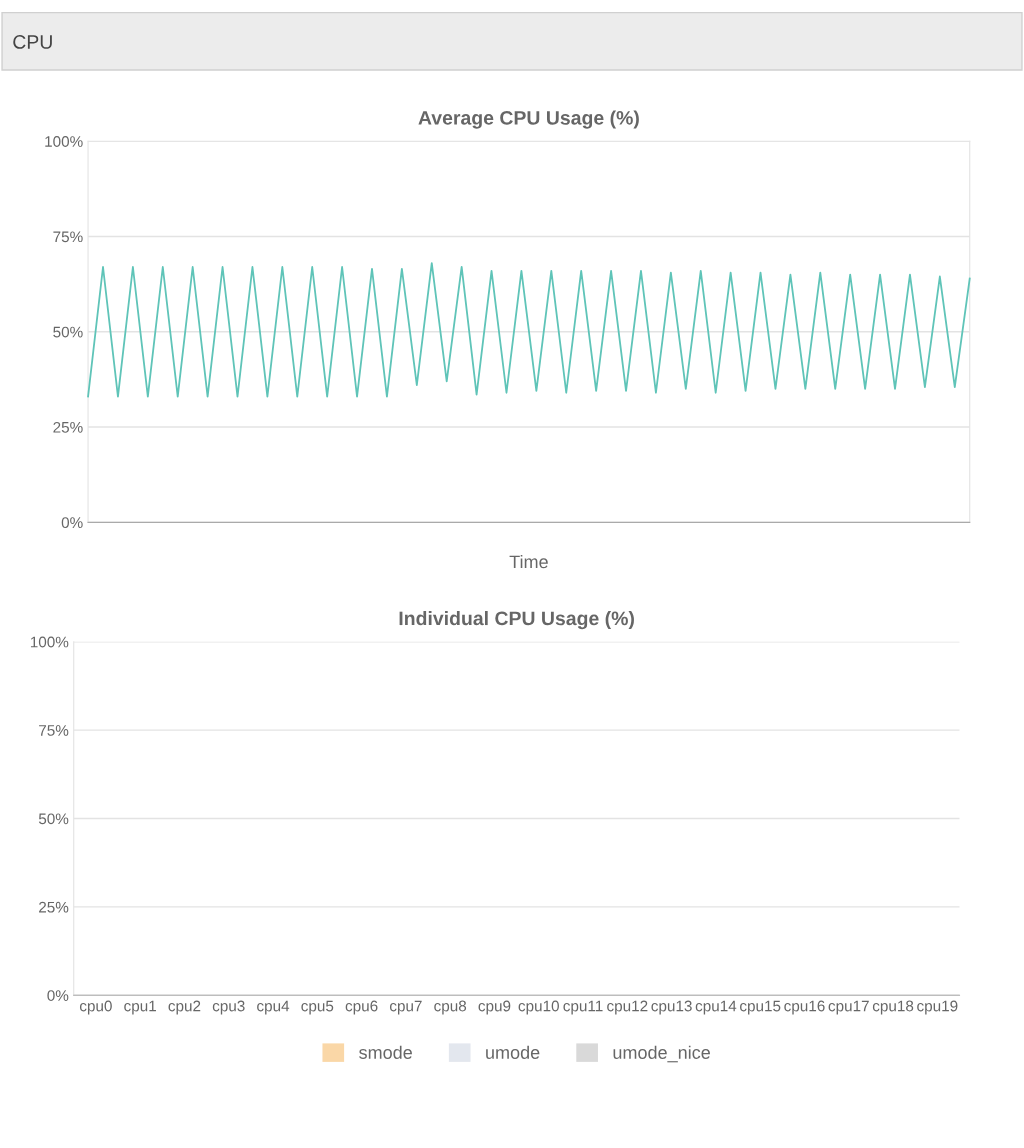 The height and width of the screenshot is (1148, 1024). What do you see at coordinates (583, 1007) in the screenshot?
I see `x-tick-label: cpu11` at bounding box center [583, 1007].